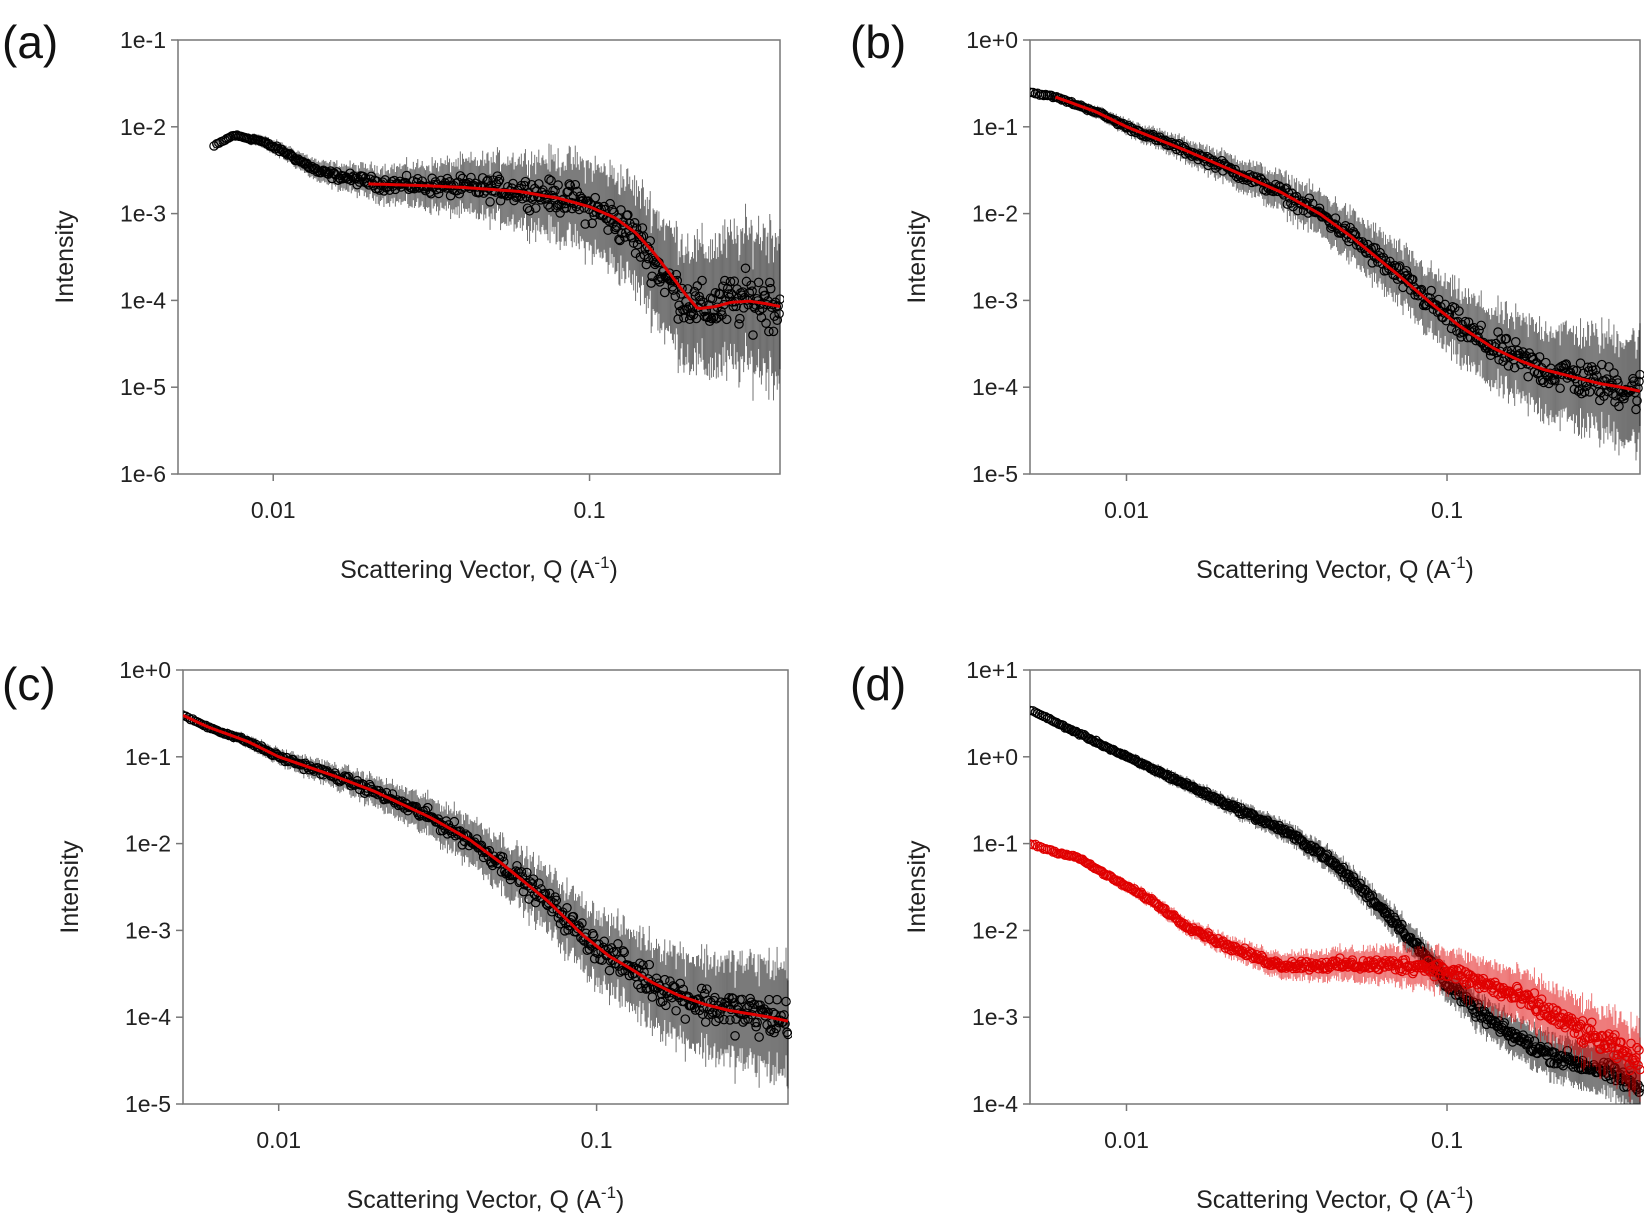 This screenshot has height=1226, width=1650. Describe the element at coordinates (992, 670) in the screenshot. I see `y-tick-label: 1e+1` at that location.